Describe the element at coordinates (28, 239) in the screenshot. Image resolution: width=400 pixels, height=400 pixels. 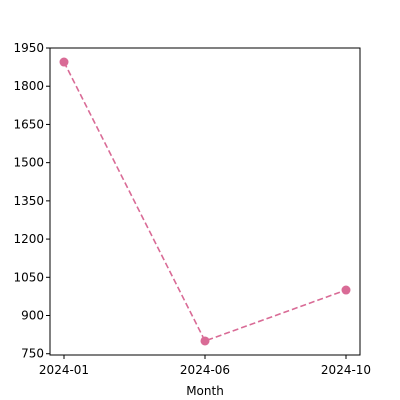
I see `y-tick-label: 1200` at that location.